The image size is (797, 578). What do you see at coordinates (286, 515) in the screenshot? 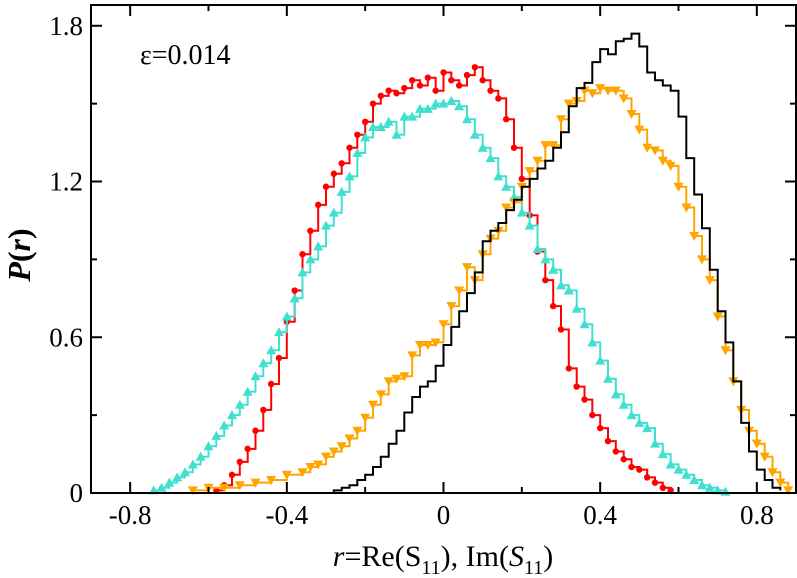
I see `x-tick-label: -0.4` at bounding box center [286, 515].